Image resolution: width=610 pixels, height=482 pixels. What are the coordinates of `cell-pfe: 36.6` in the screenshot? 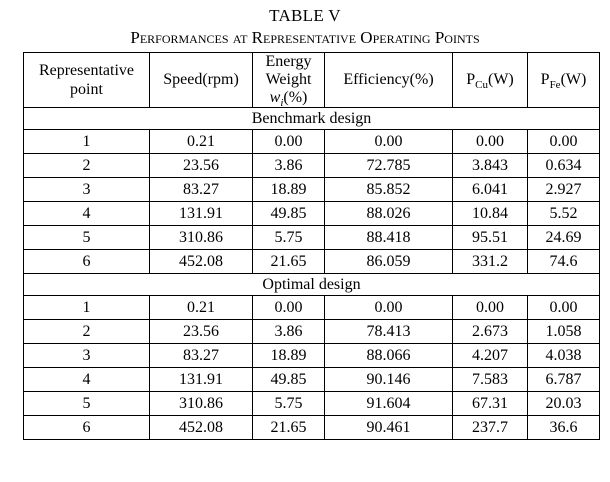 It's located at (563, 427).